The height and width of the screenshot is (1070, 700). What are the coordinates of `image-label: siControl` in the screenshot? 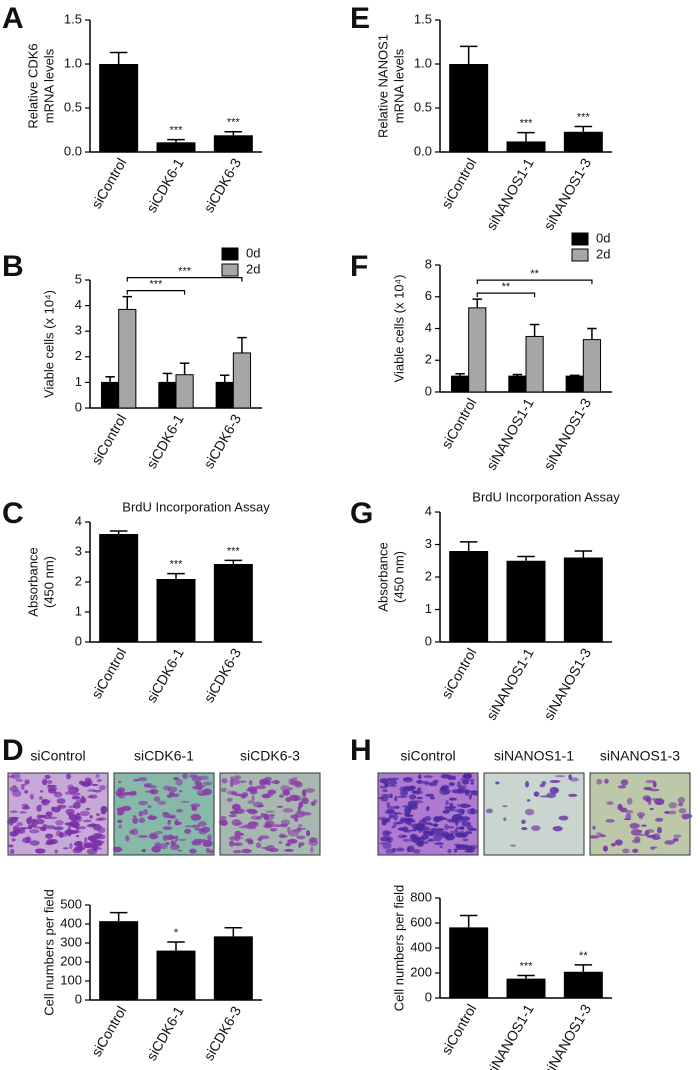 It's located at (427, 756).